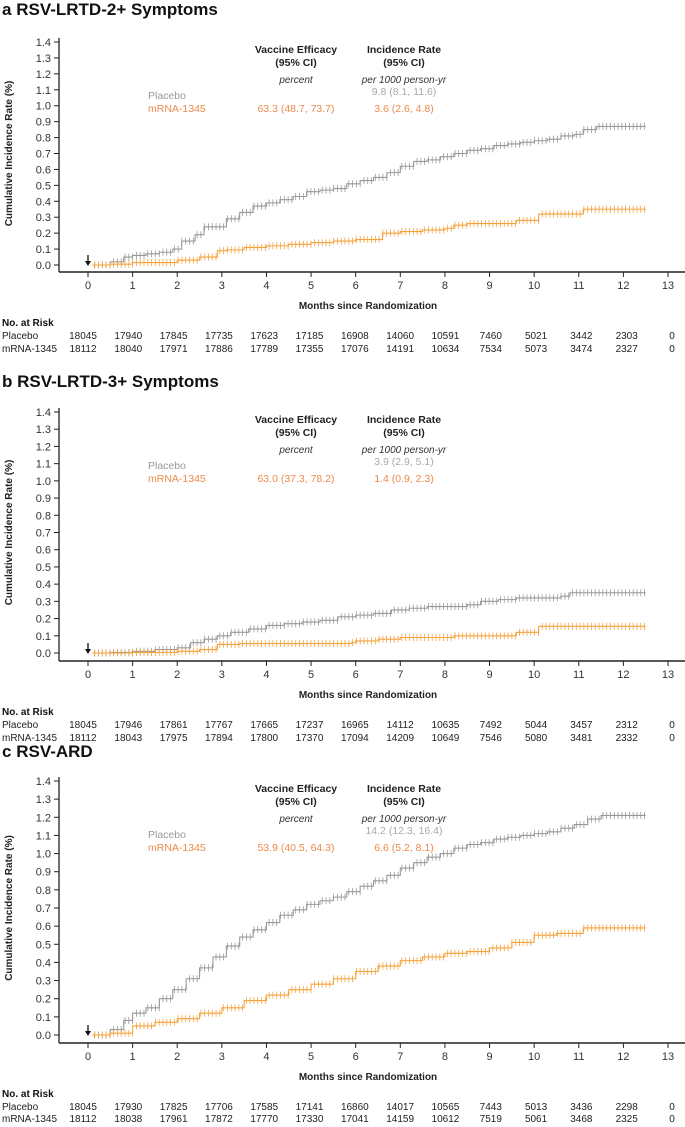  Describe the element at coordinates (354, 725) in the screenshot. I see `at-risk-count: 16965` at that location.